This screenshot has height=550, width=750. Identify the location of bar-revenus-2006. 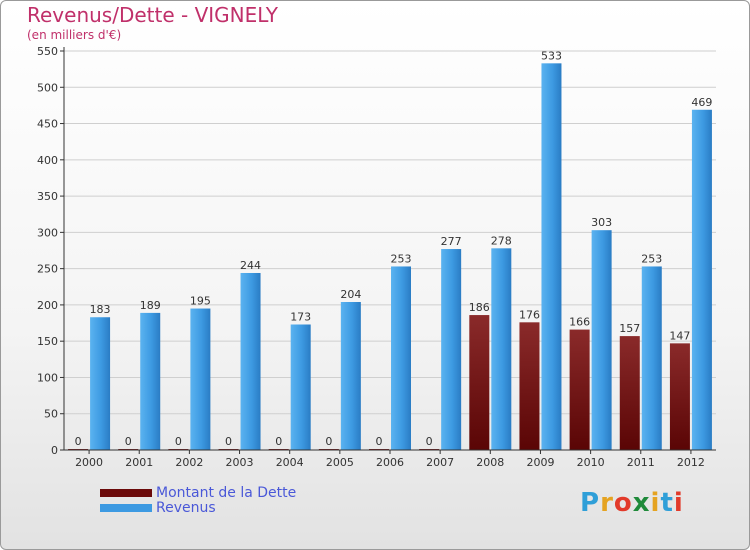
(401, 358).